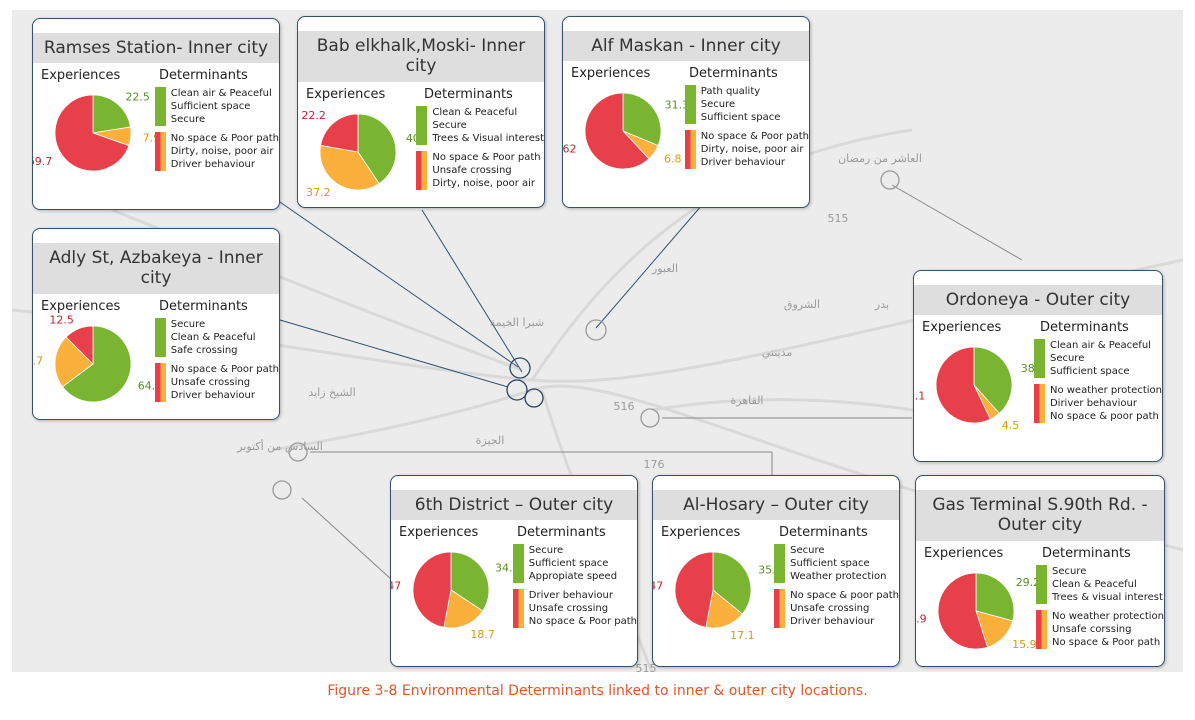 The width and height of the screenshot is (1195, 720). Describe the element at coordinates (573, 577) in the screenshot. I see `positive-item: Appropiate speed` at that location.